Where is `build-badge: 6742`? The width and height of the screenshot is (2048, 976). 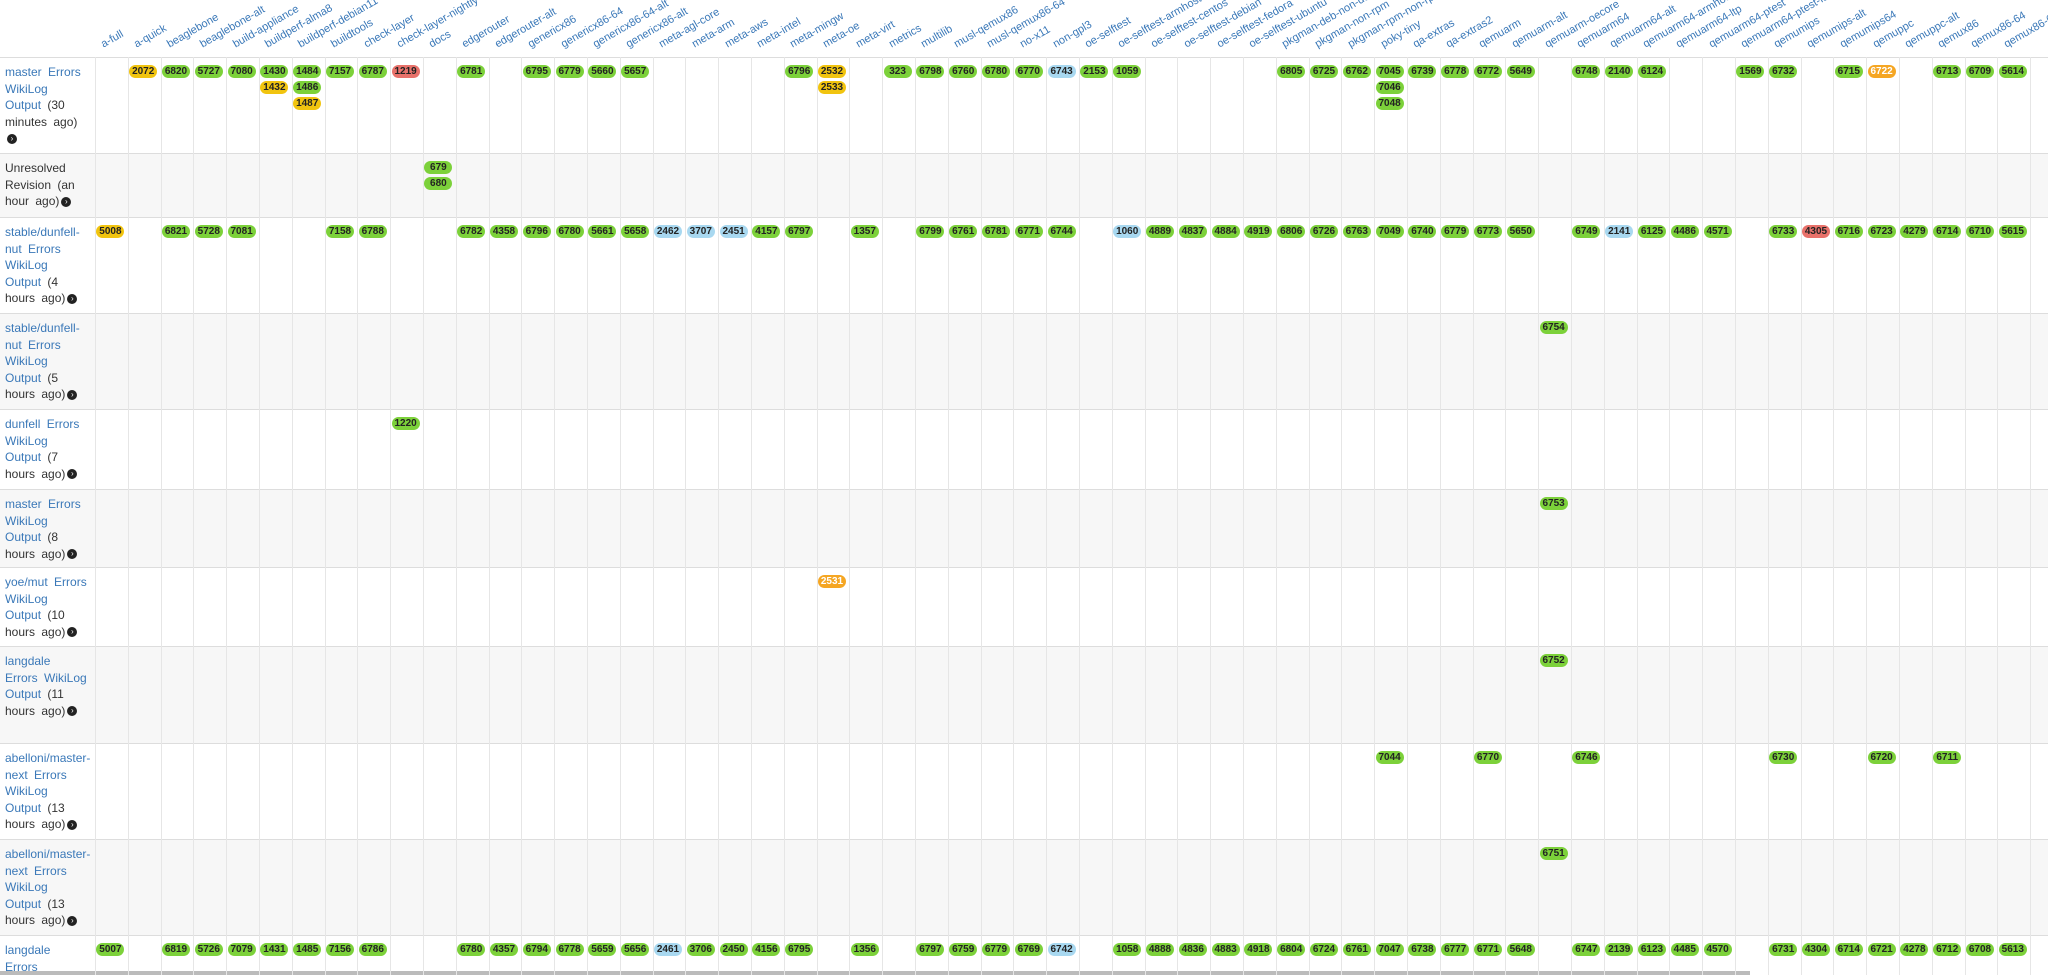 build-badge: 6742 is located at coordinates (1061, 949).